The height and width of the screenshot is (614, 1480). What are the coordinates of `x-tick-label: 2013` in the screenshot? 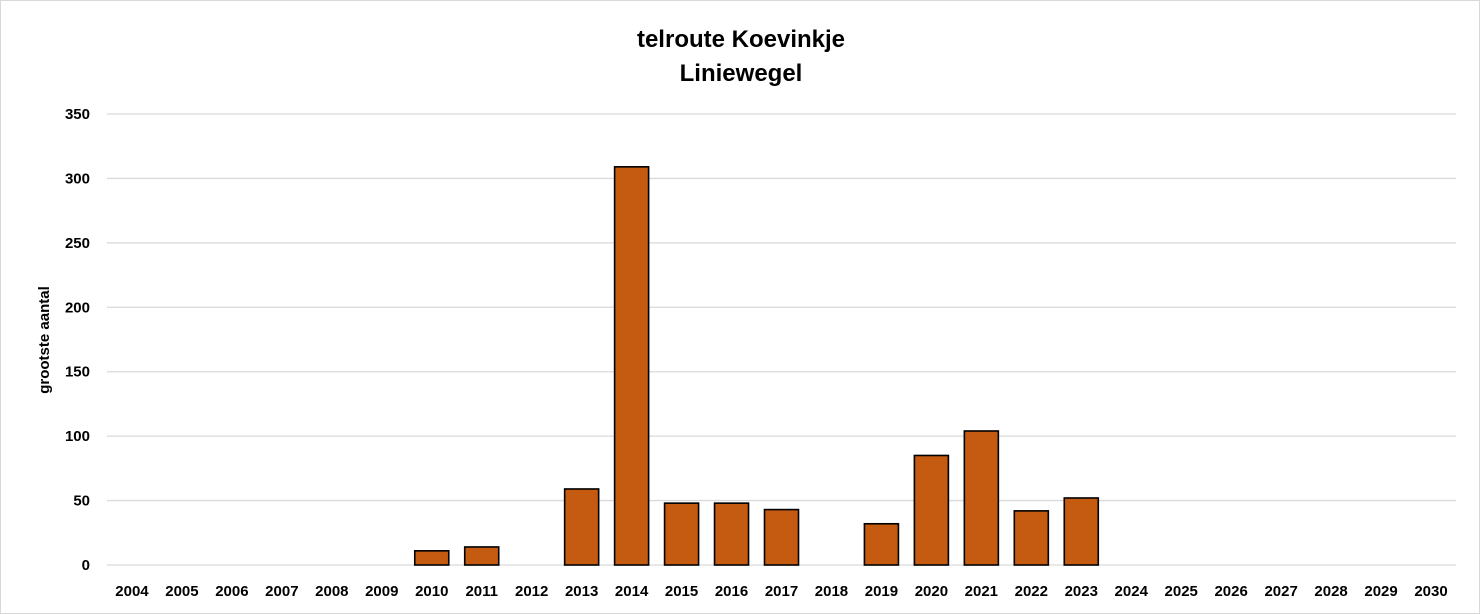 It's located at (581, 591).